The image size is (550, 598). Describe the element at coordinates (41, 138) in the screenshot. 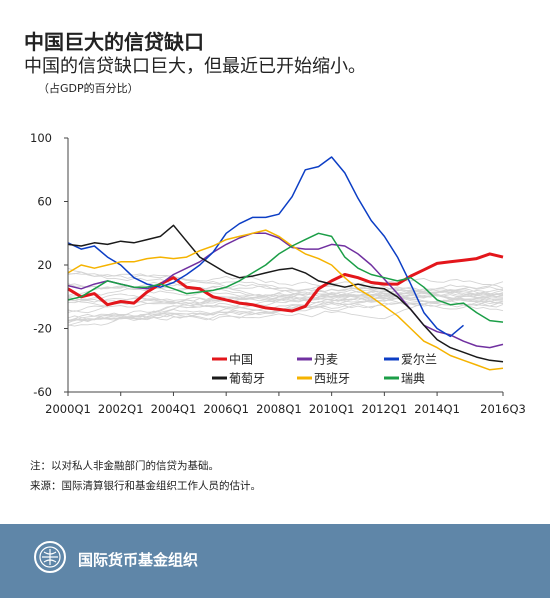

I see `y-tick-label: 100` at that location.